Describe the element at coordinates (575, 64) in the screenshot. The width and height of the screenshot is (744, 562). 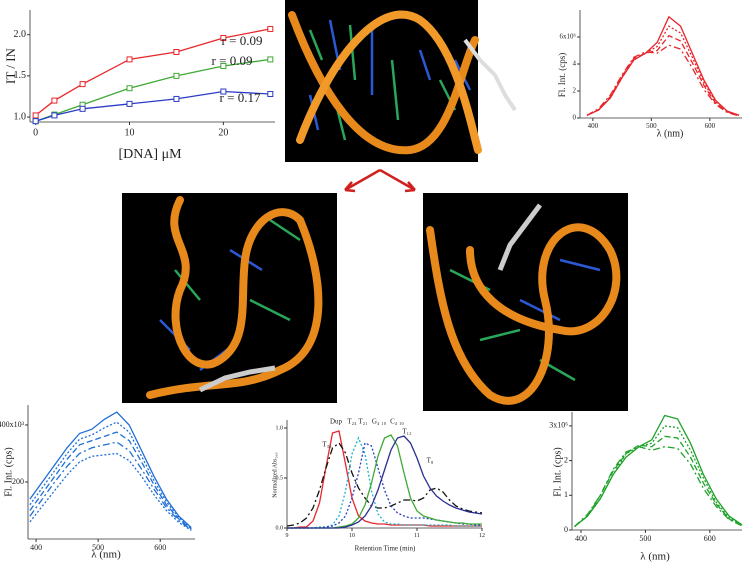
I see `y-tick-label: 4` at that location.